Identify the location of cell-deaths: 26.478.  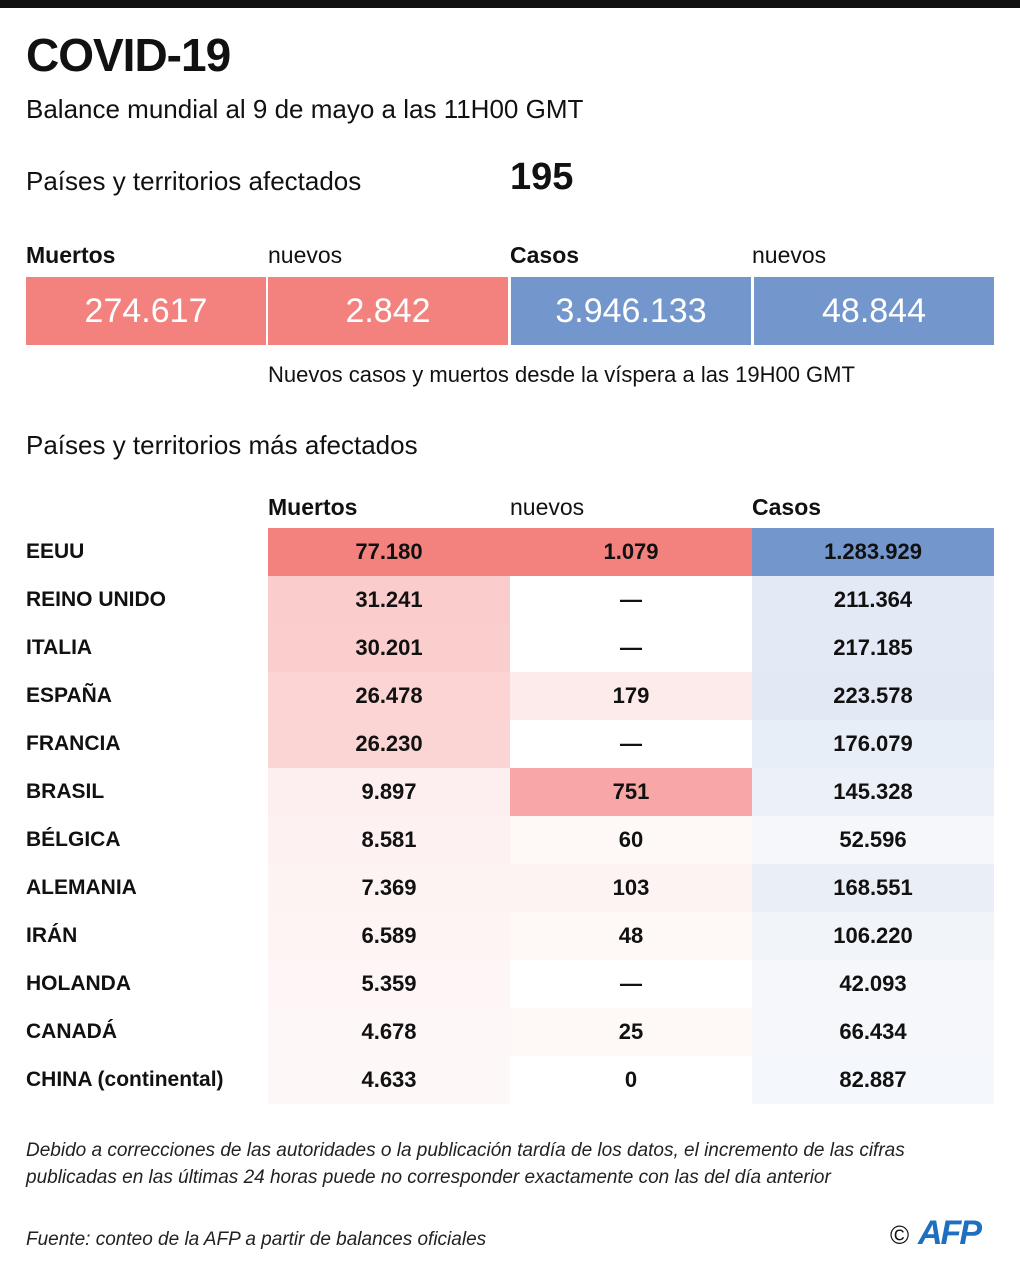
(389, 696).